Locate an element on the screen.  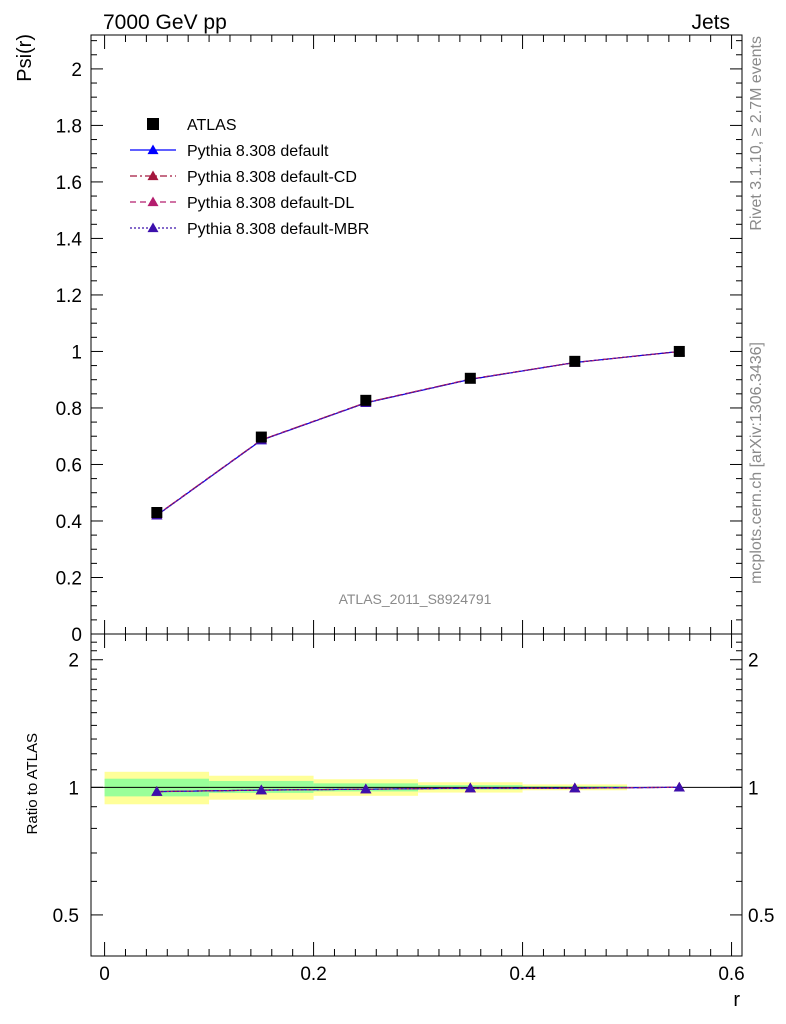
rivet-label: Rivet 3.1.10, ≥ 2.7M events is located at coordinates (756, 133).